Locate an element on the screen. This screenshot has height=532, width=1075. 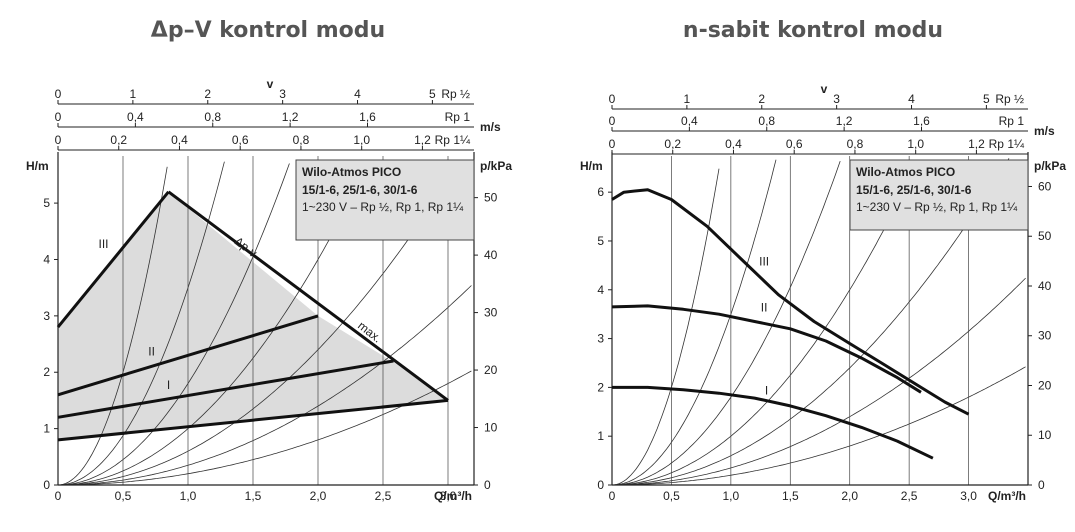
x-tick-label: 0,5 is located at coordinates (671, 496).